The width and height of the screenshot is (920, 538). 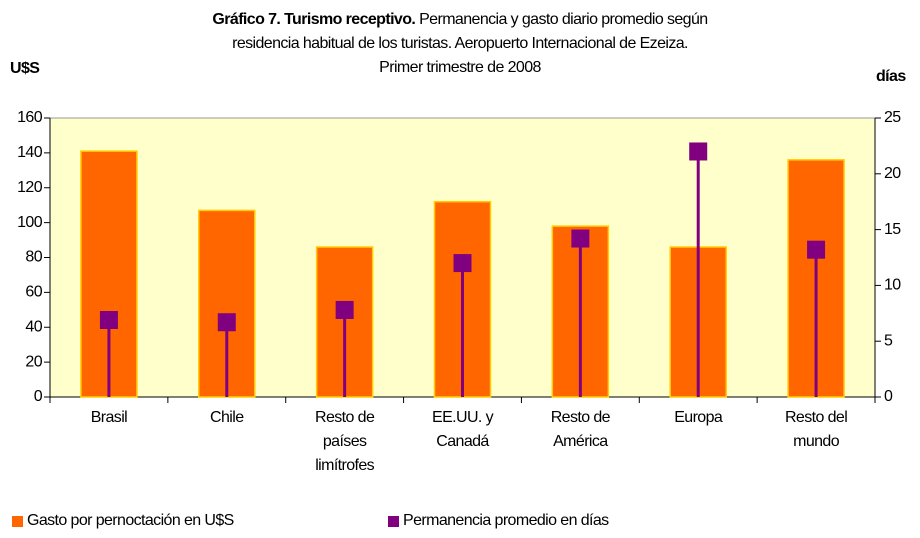 I want to click on y2-tick-label: 5, so click(x=888, y=340).